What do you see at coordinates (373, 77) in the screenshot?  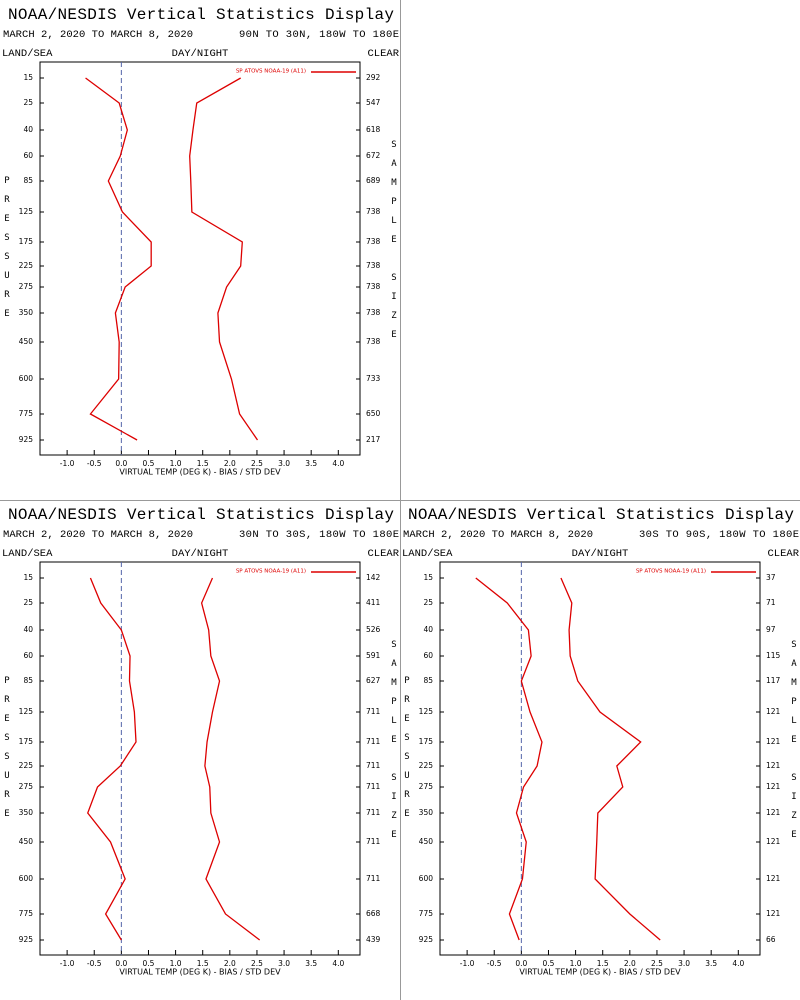 I see `sample-size-label: 292` at bounding box center [373, 77].